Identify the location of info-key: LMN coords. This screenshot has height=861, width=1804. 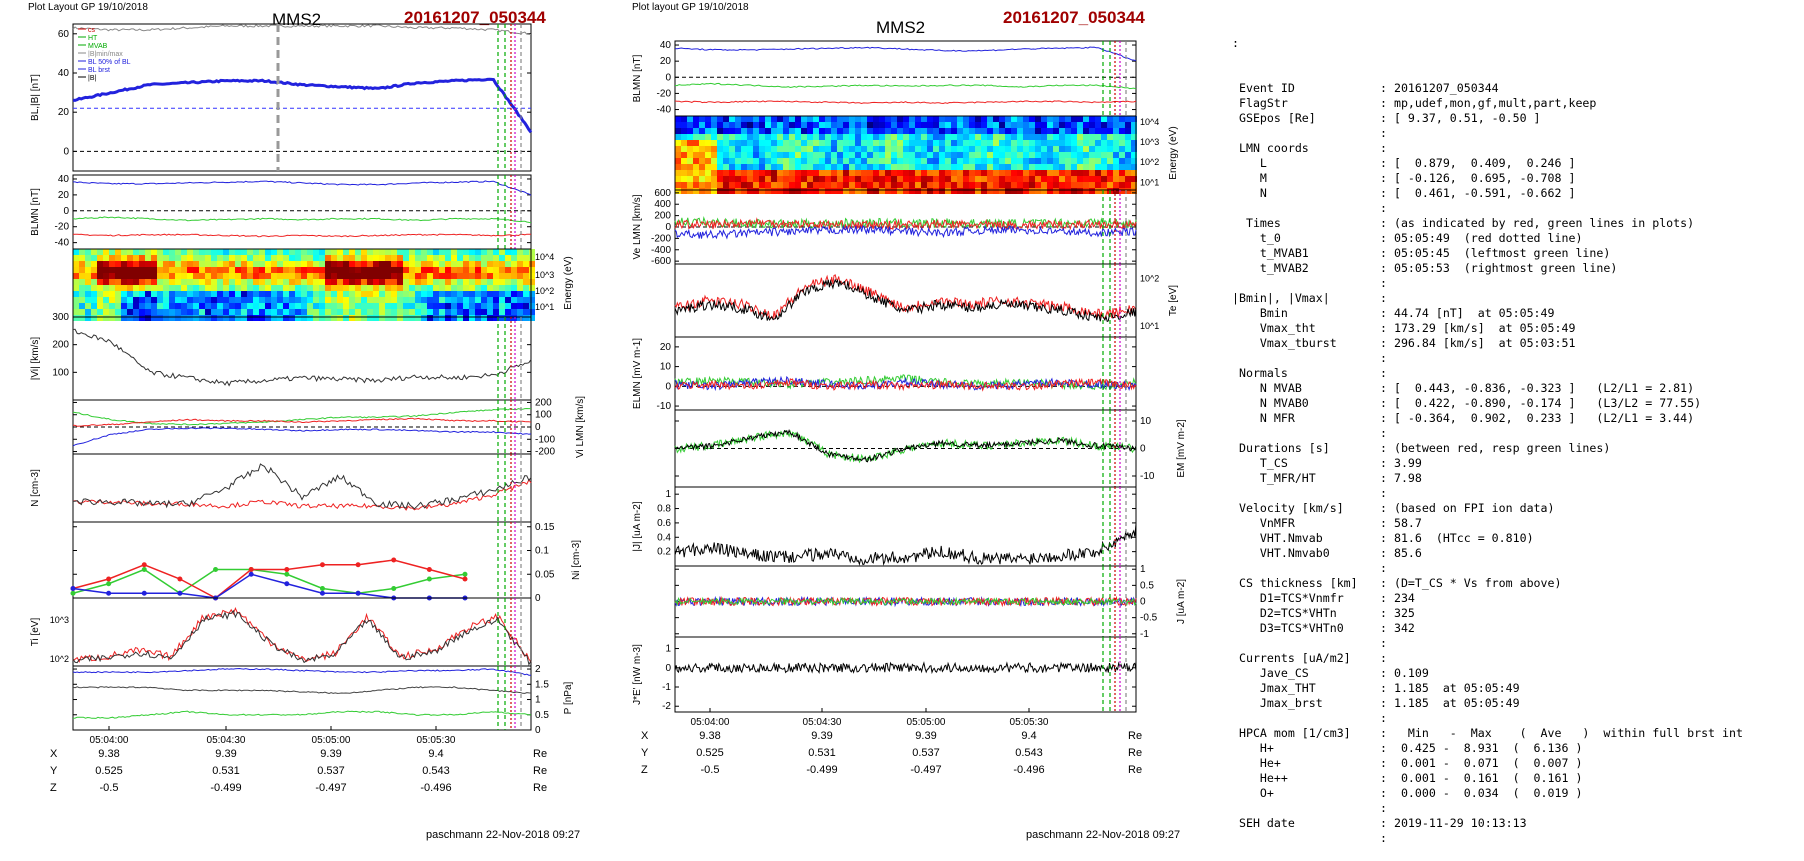
(1270, 148).